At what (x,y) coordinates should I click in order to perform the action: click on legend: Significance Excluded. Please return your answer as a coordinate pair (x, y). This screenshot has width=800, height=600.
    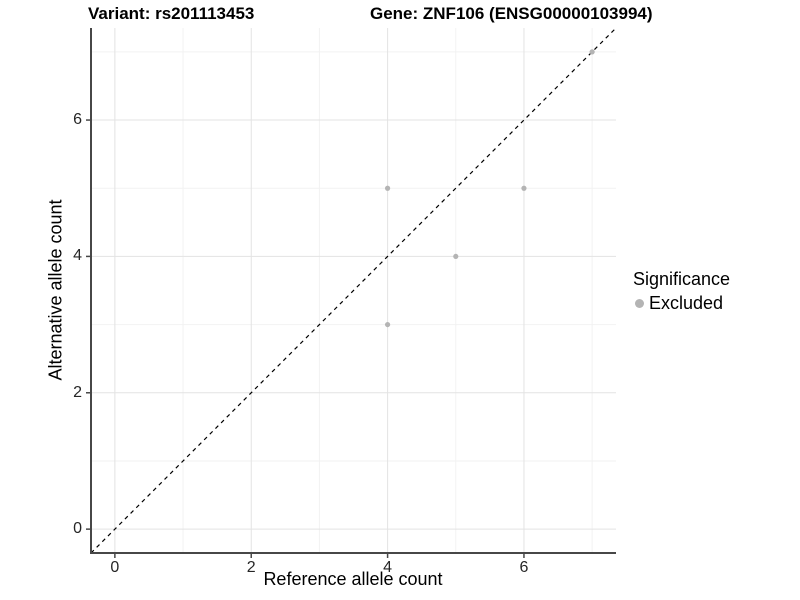
    Looking at the image, I should click on (681, 291).